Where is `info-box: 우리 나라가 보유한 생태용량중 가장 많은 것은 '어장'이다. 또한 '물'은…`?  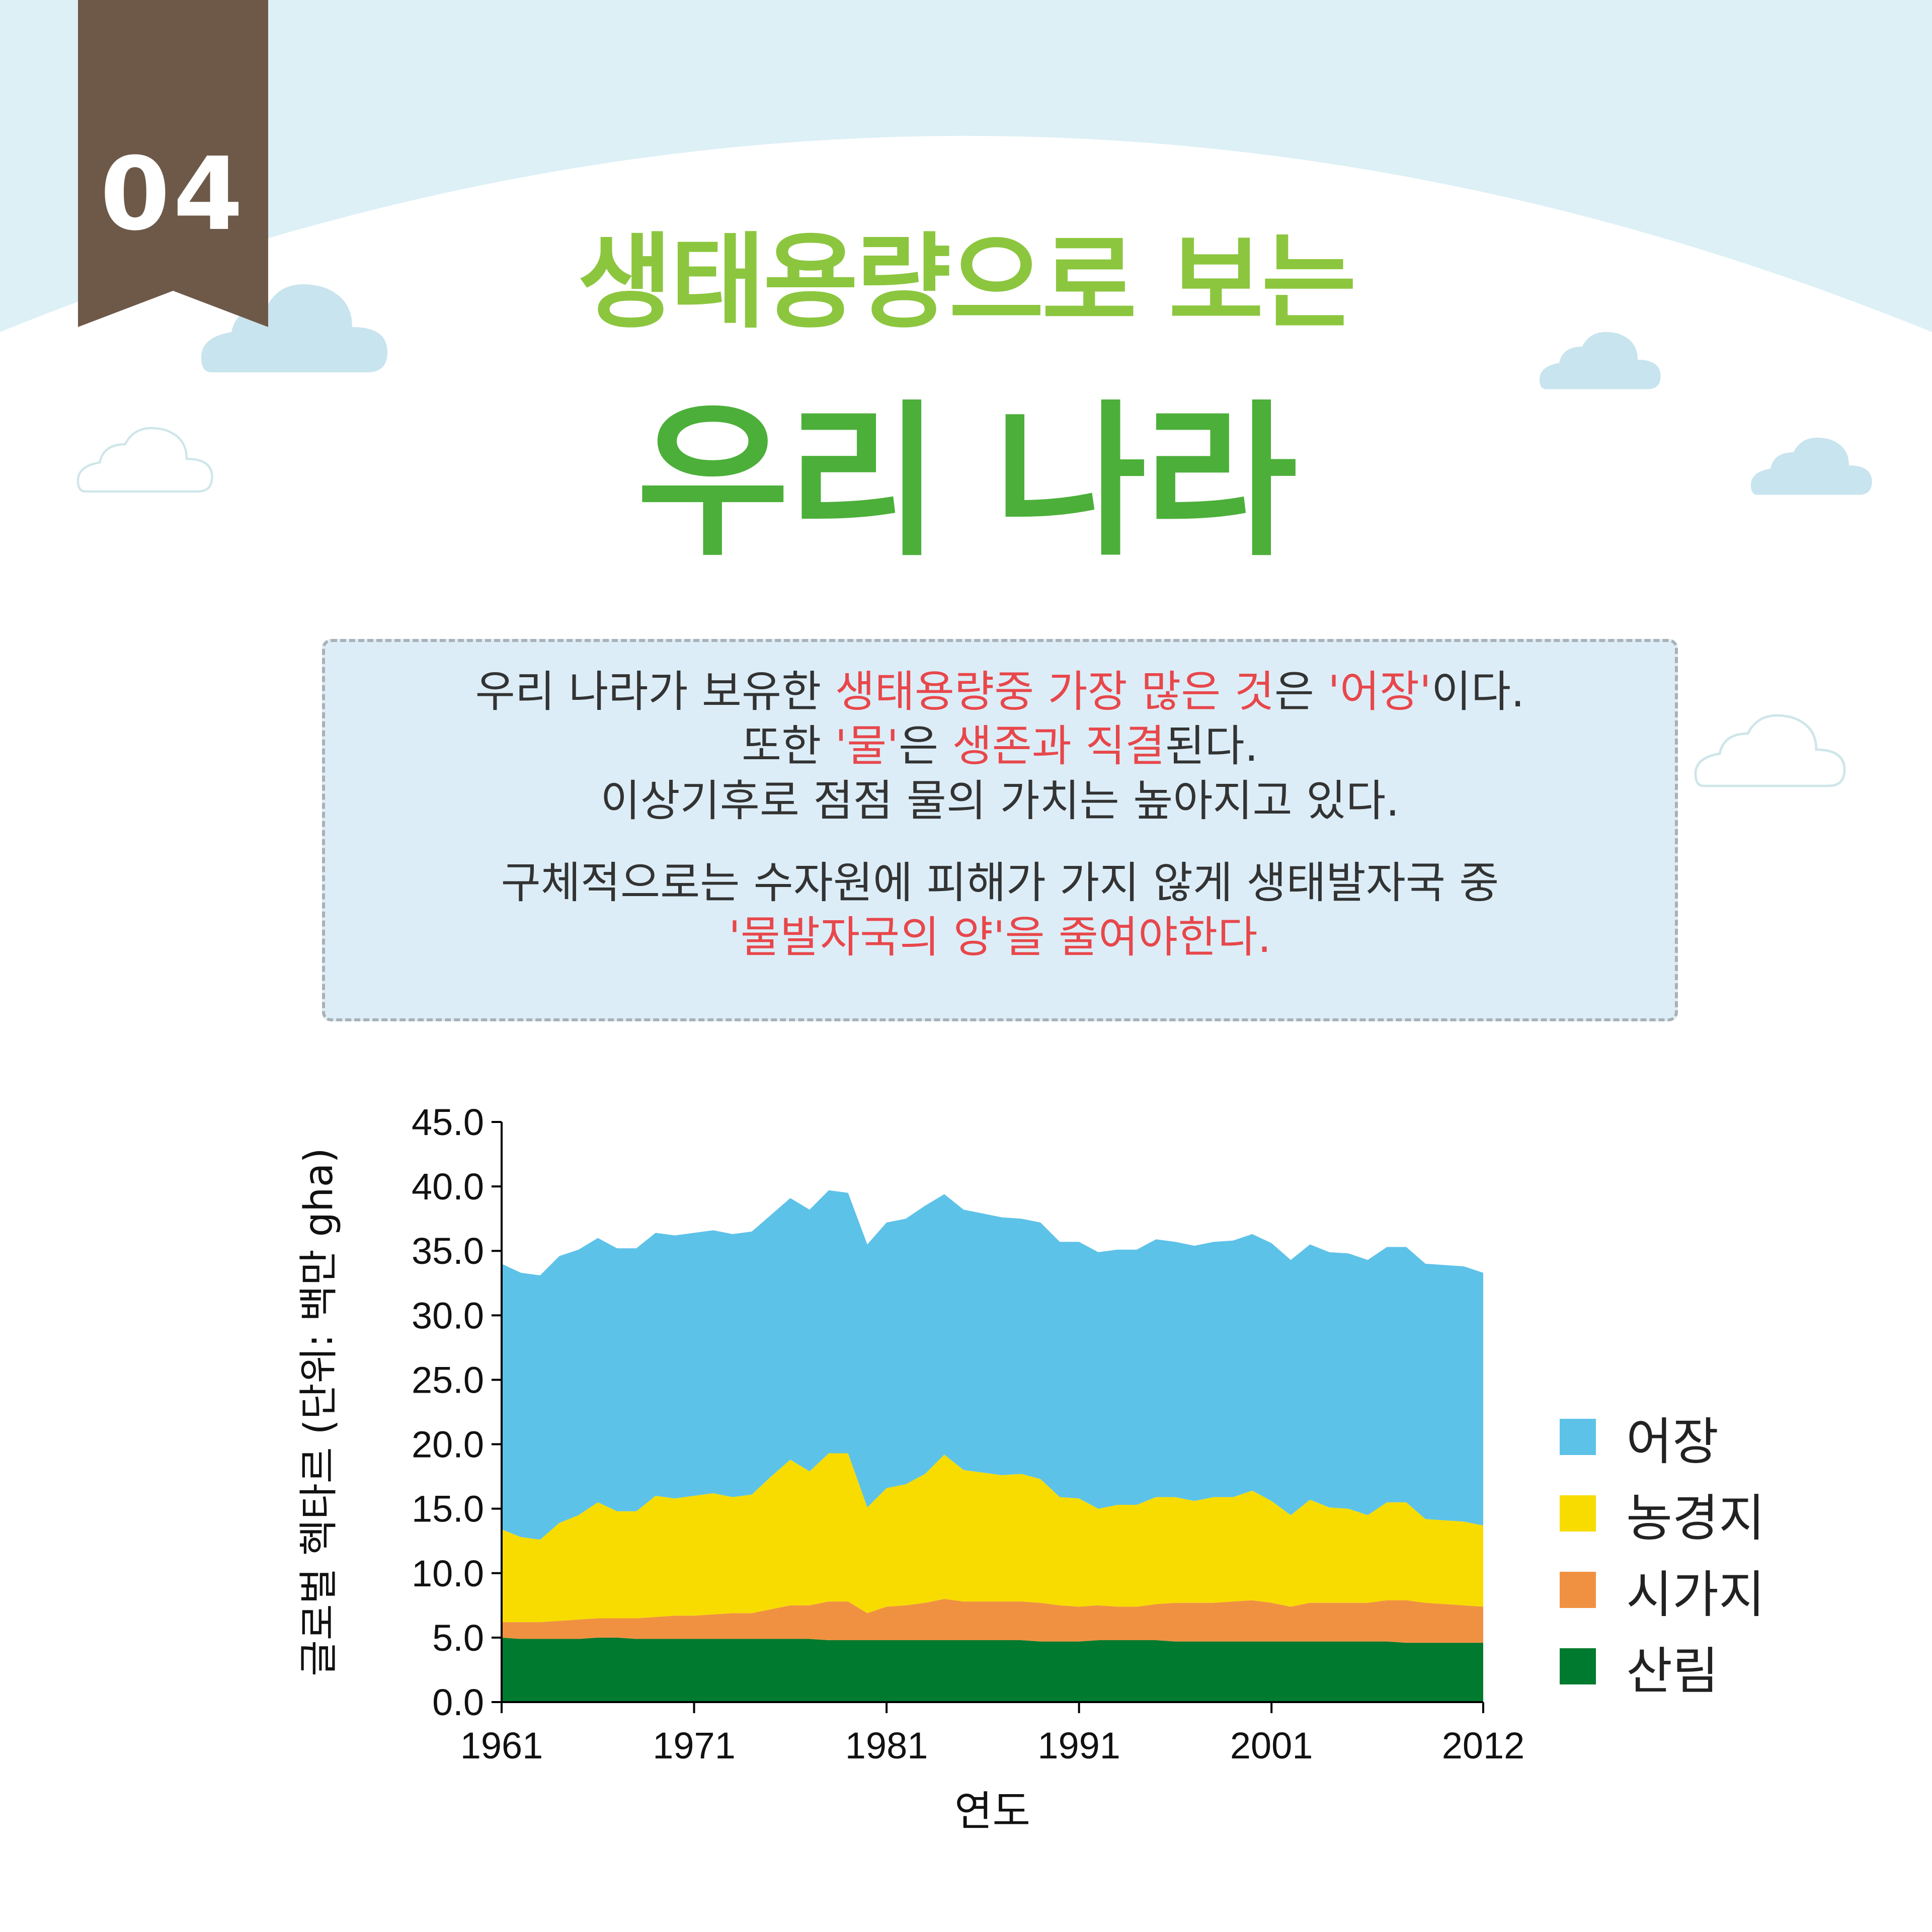
info-box: 우리 나라가 보유한 생태용량중 가장 많은 것은 '어장'이다. 또한 '물'은… is located at coordinates (1000, 830).